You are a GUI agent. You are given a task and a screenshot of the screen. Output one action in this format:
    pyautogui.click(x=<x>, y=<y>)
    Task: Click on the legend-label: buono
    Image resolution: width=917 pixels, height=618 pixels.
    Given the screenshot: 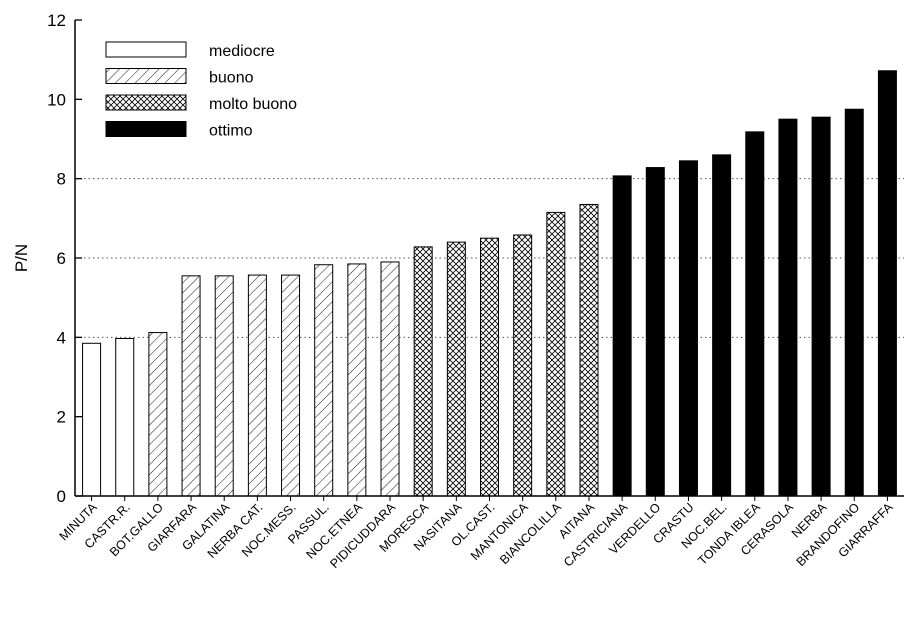 What is the action you would take?
    pyautogui.click(x=231, y=78)
    